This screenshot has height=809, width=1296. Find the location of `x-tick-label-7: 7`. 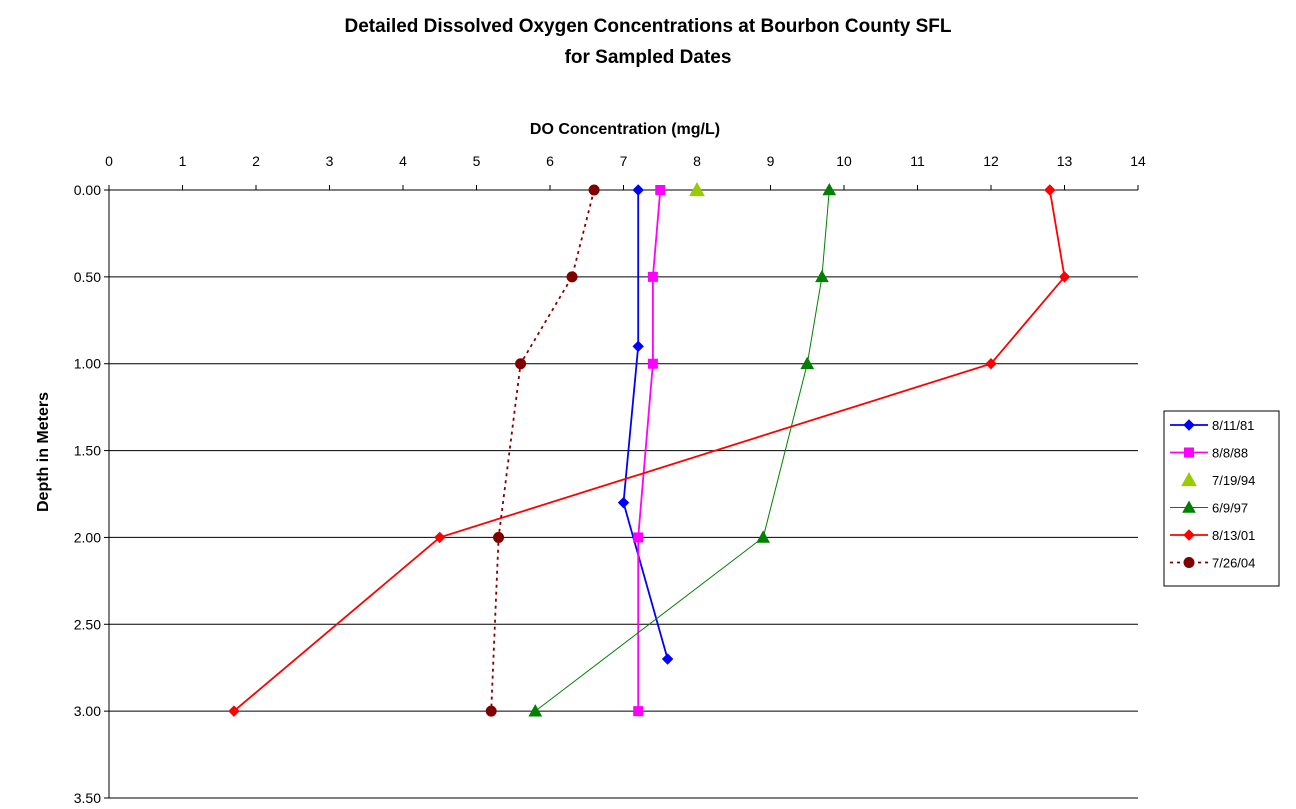

x-tick-label-7: 7 is located at coordinates (624, 161).